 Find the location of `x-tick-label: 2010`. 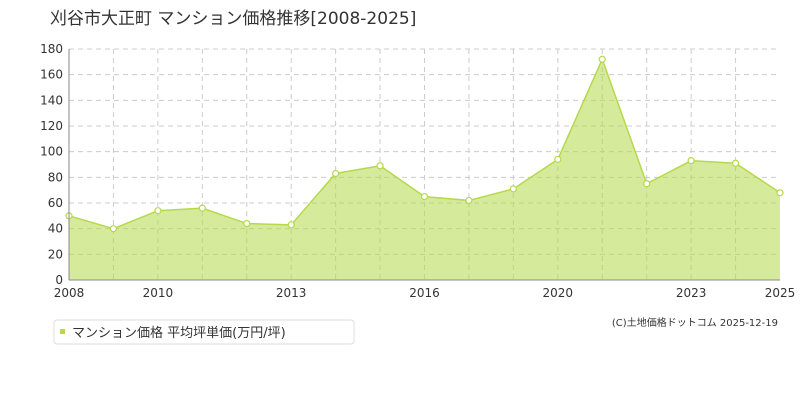

x-tick-label: 2010 is located at coordinates (158, 293).